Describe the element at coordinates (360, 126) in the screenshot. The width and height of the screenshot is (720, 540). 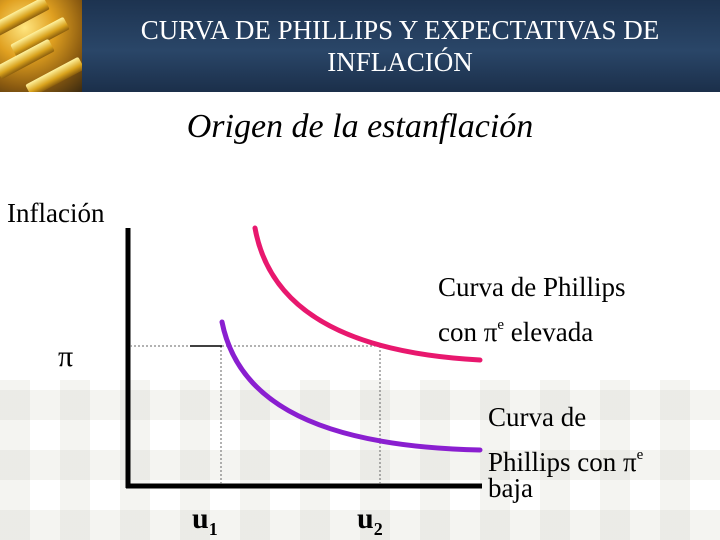
I see `slide-subtitle: Origen de la estanflación` at that location.